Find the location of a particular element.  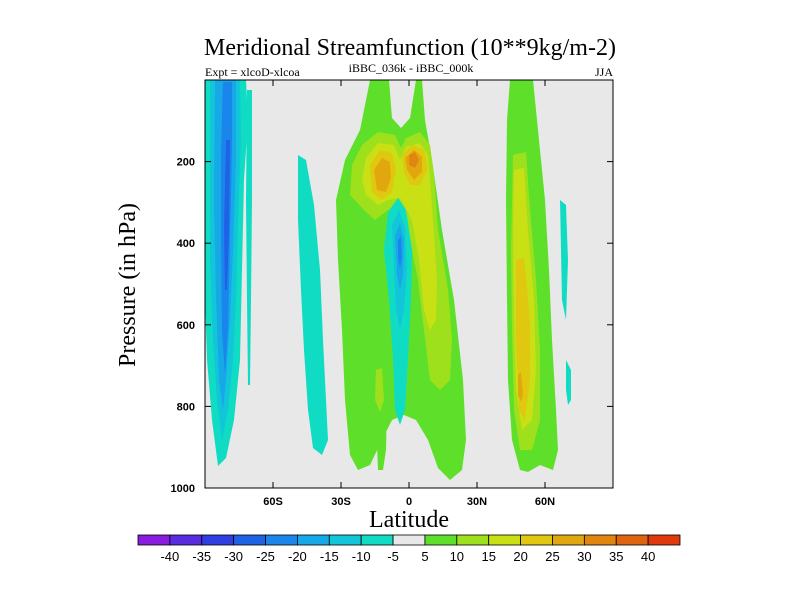

chart-title: Meridional Streamfunction (10**9kg/m-2) is located at coordinates (410, 48).